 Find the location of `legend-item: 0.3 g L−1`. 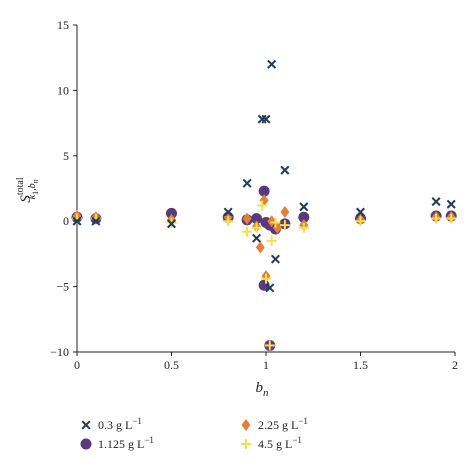

legend-item: 0.3 g L−1 is located at coordinates (111, 424).